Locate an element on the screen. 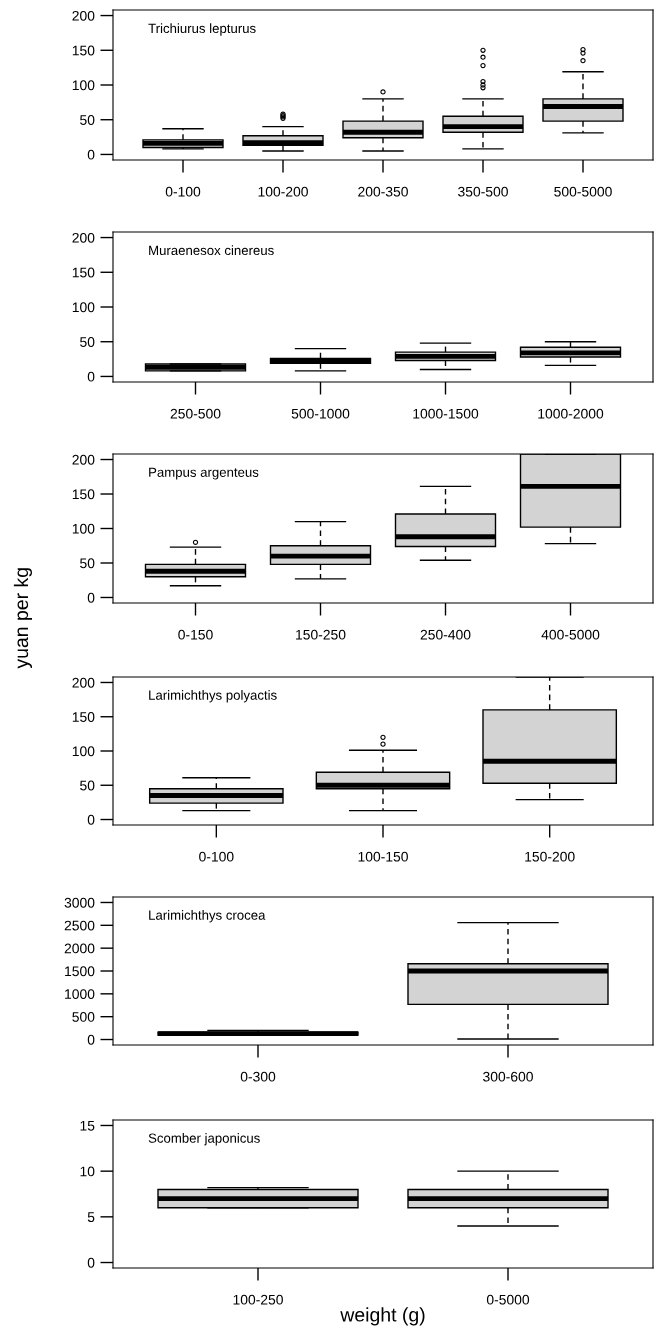  text: Trichiurus lepturus is located at coordinates (202, 29).